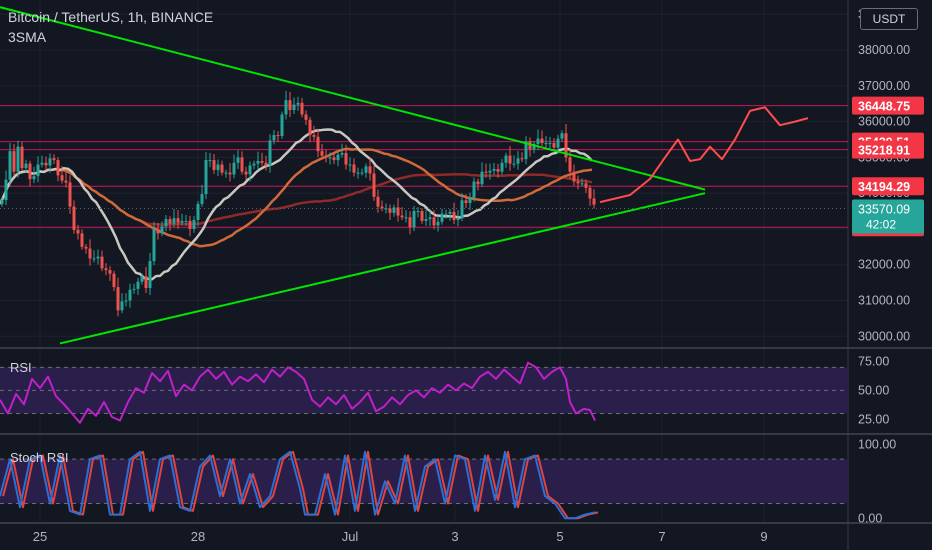 This screenshot has width=932, height=550. Describe the element at coordinates (884, 210) in the screenshot. I see `last-price-label: 33570.09` at that location.